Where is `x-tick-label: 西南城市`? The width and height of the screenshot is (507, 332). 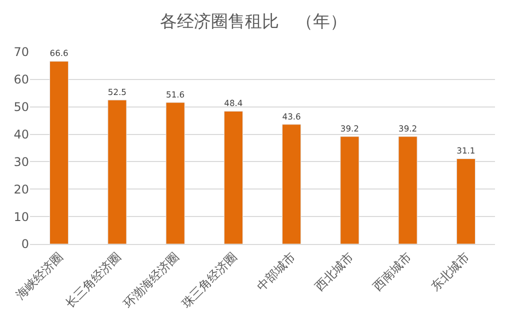 x-tick-label: 西南城市 is located at coordinates (392, 272).